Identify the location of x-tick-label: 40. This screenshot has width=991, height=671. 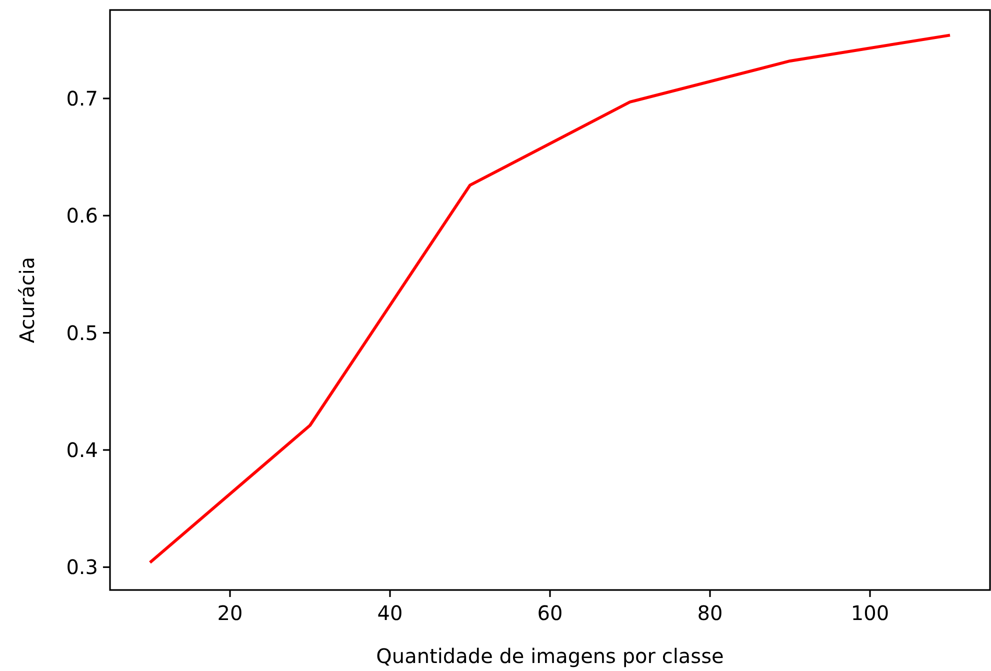
(390, 613).